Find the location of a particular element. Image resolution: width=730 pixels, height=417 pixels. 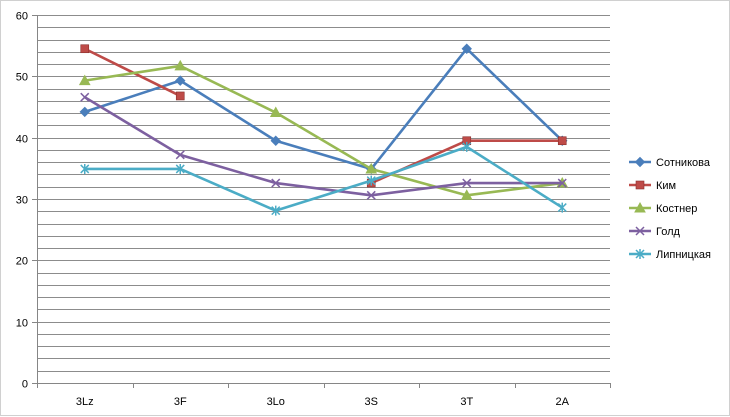

legend-entry: Липницкая is located at coordinates (670, 255).